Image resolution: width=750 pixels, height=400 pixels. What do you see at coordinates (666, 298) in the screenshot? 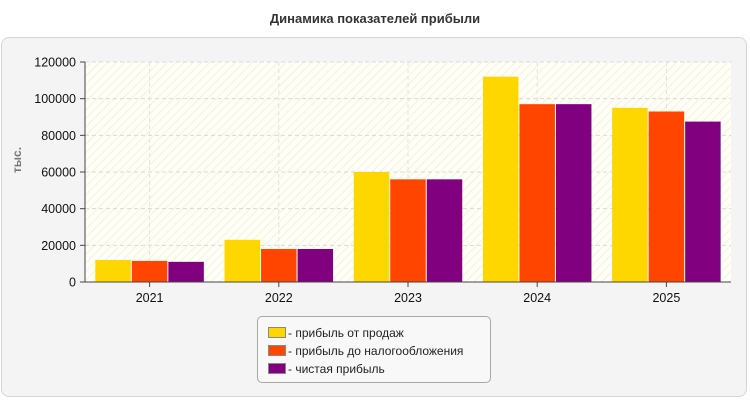
I see `x-tick-label: 2025` at bounding box center [666, 298].